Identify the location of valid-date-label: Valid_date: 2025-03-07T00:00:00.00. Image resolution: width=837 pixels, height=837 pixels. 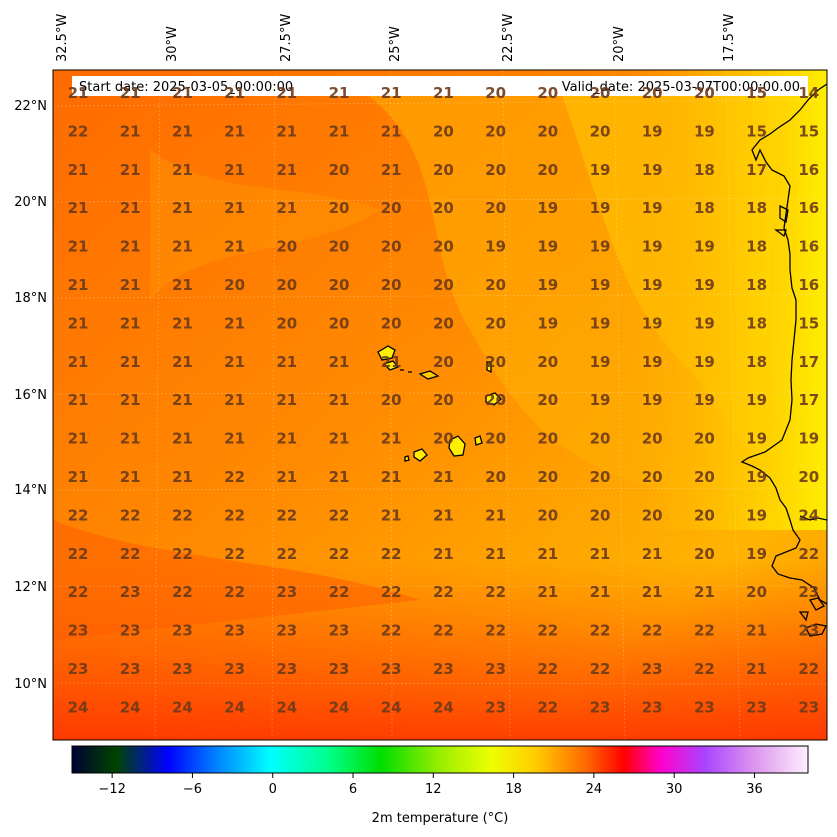
(681, 87).